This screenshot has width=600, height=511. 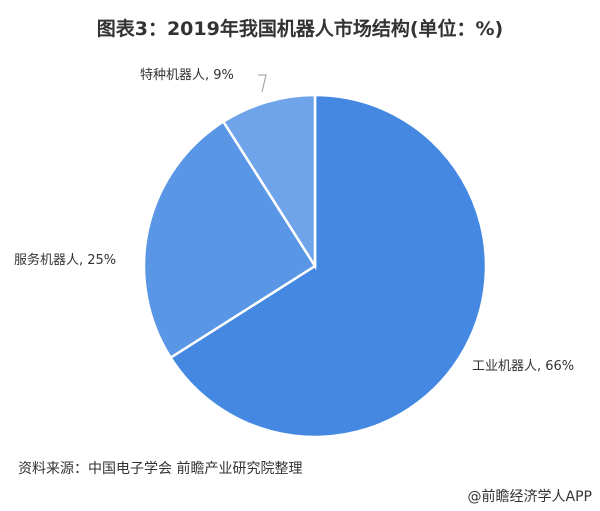 What do you see at coordinates (160, 469) in the screenshot?
I see `source-note: 资料来源：中国电子学会 前瞻产业研究院整理` at bounding box center [160, 469].